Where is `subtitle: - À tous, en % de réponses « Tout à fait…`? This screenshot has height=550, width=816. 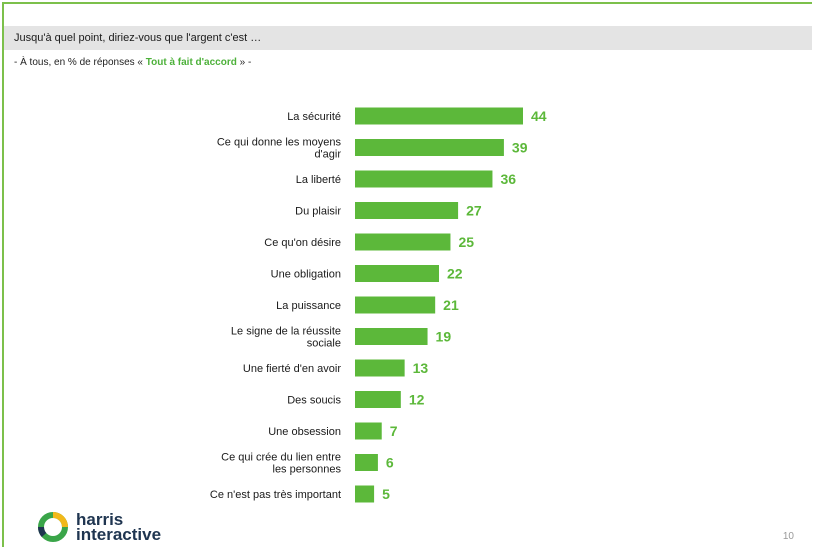 subtitle: - À tous, en % de réponses « Tout à fait… is located at coordinates (132, 62).